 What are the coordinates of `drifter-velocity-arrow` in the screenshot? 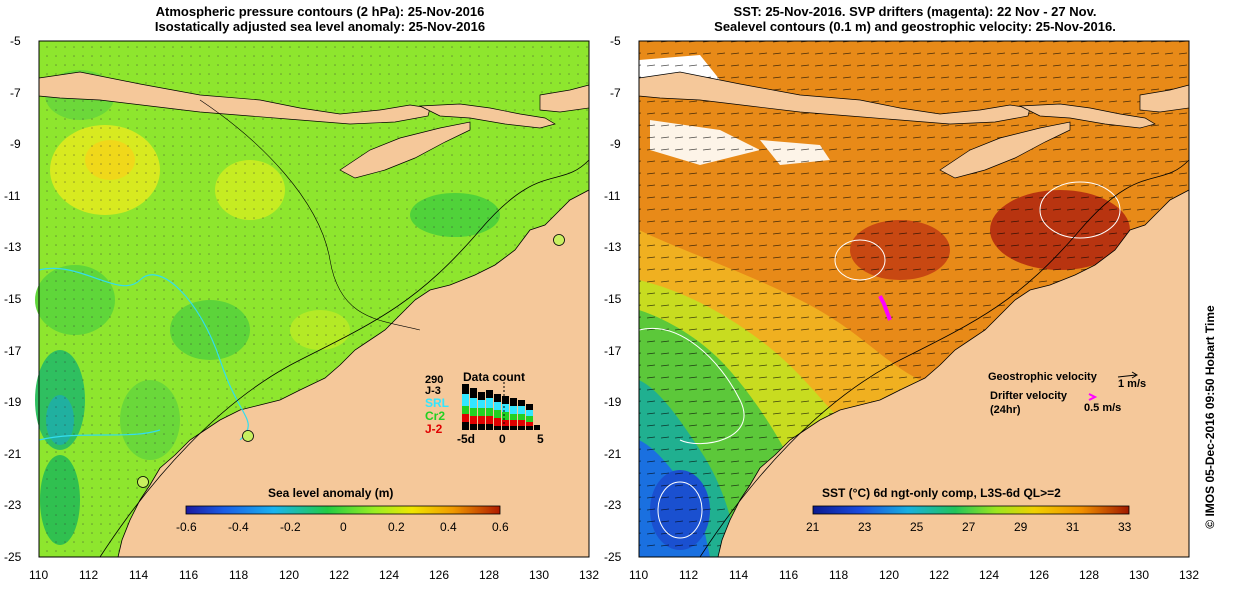 It's located at (1093, 397).